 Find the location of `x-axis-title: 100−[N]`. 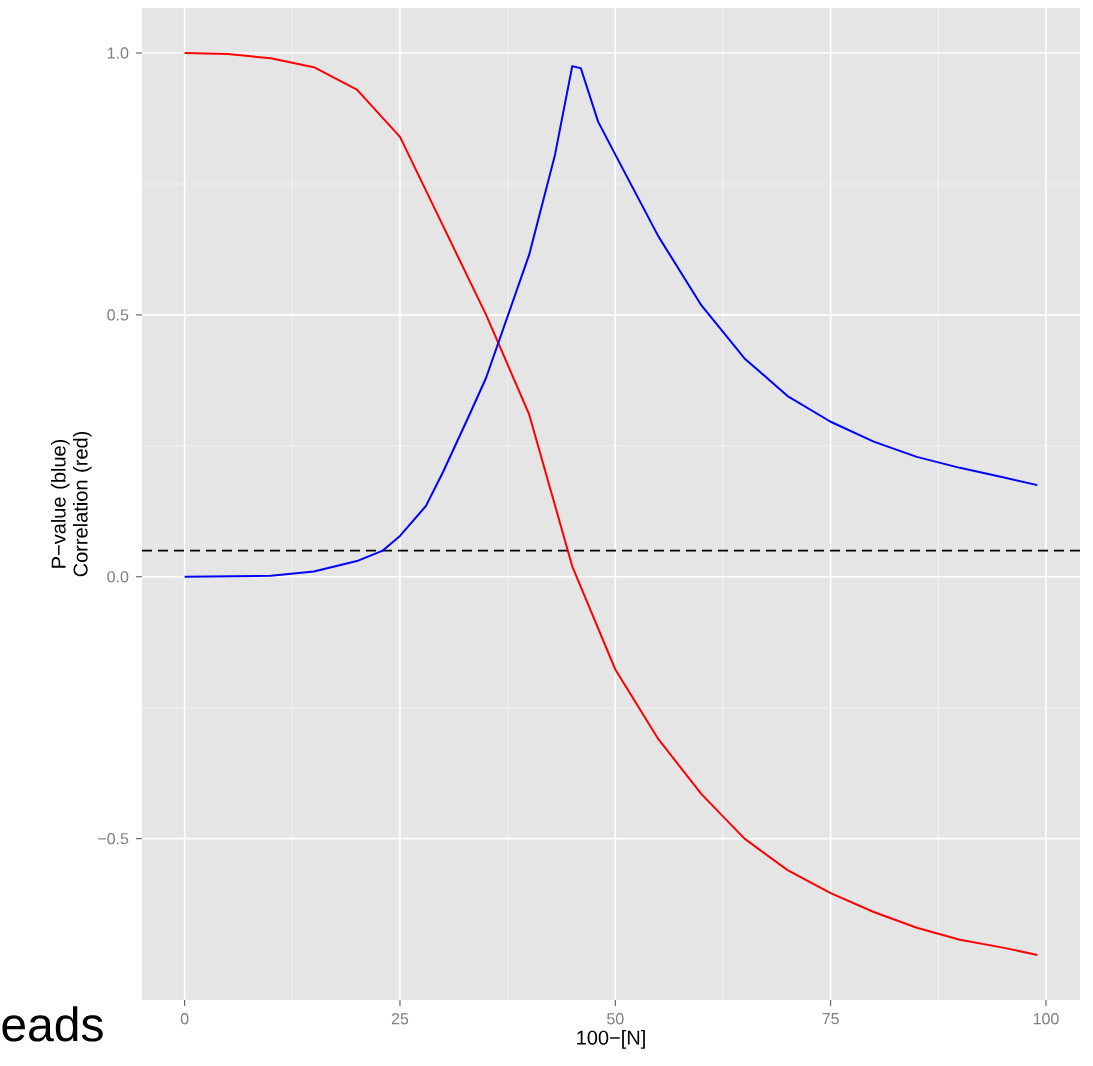

x-axis-title: 100−[N] is located at coordinates (611, 1039).